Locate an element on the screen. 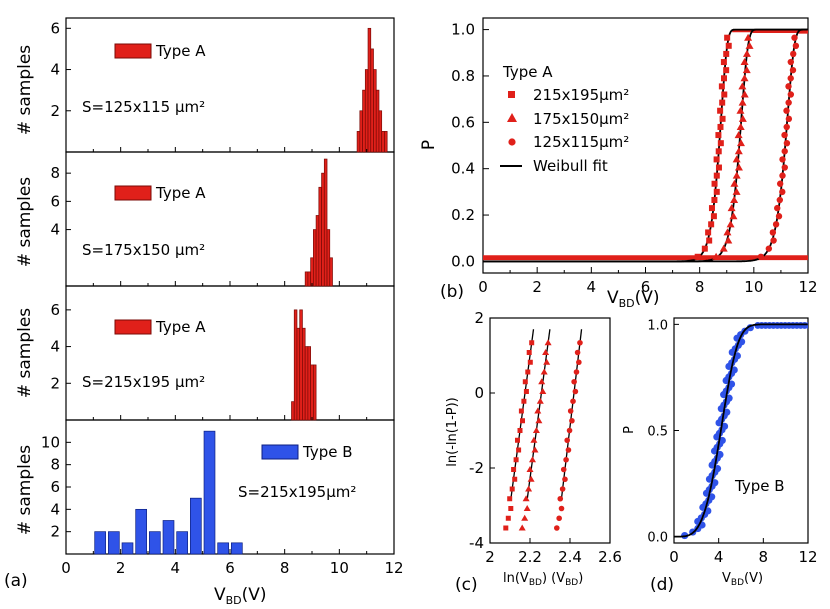  hist-a1-ylabel: # samples is located at coordinates (25, 90).